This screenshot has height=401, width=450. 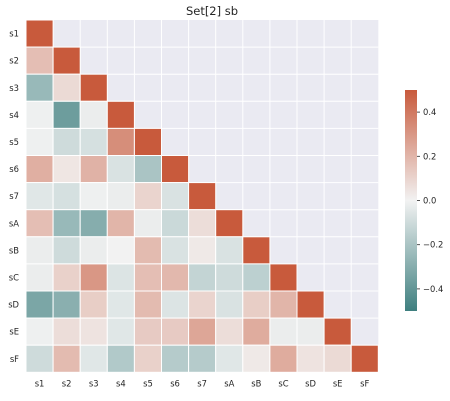 I want to click on y-tick-label: s1, so click(x=14, y=34).